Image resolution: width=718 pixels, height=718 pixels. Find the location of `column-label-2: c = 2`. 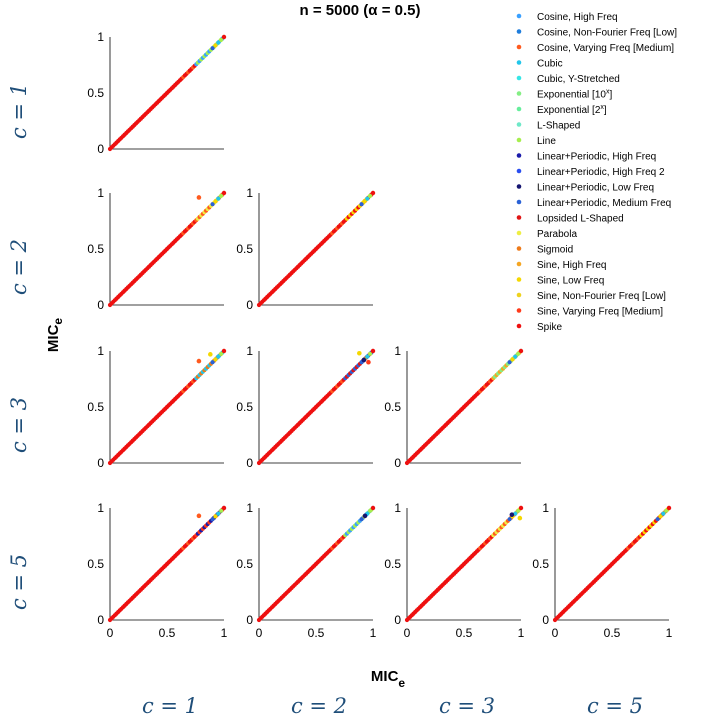

column-label-2: c = 2 is located at coordinates (319, 706).